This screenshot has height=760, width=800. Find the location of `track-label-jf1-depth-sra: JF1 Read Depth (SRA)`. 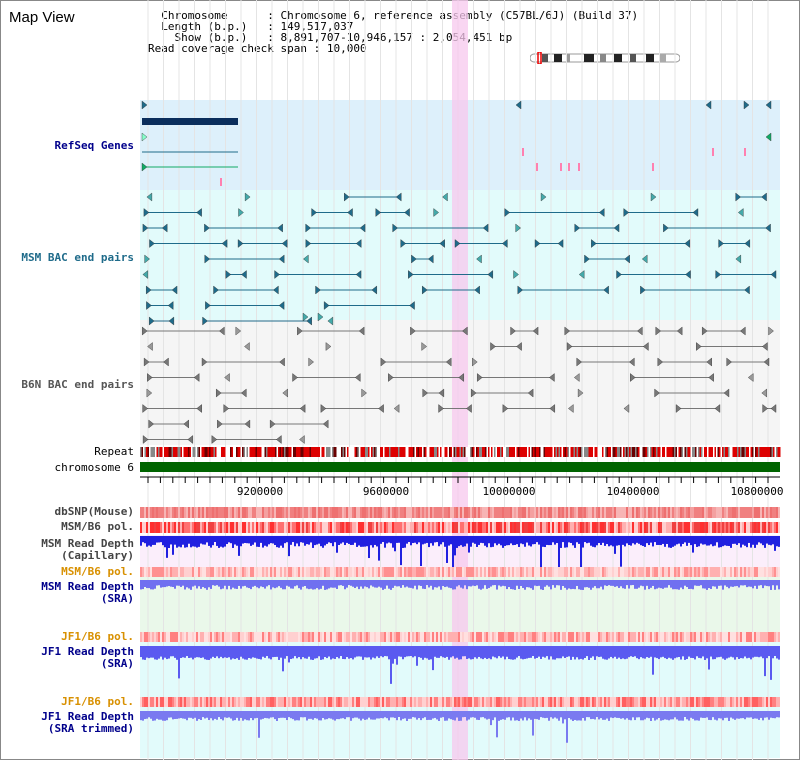

track-label-jf1-depth-sra: JF1 Read Depth (SRA) is located at coordinates (87, 657).